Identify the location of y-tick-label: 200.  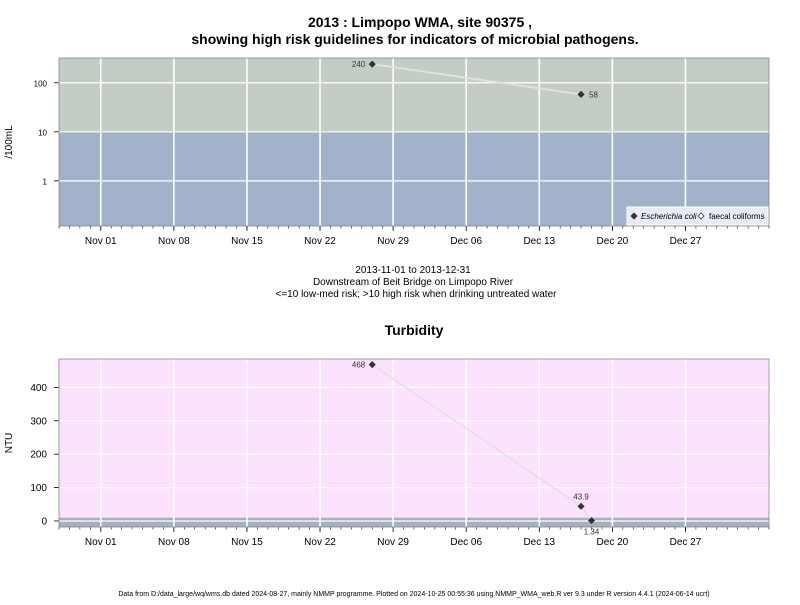
(38, 455).